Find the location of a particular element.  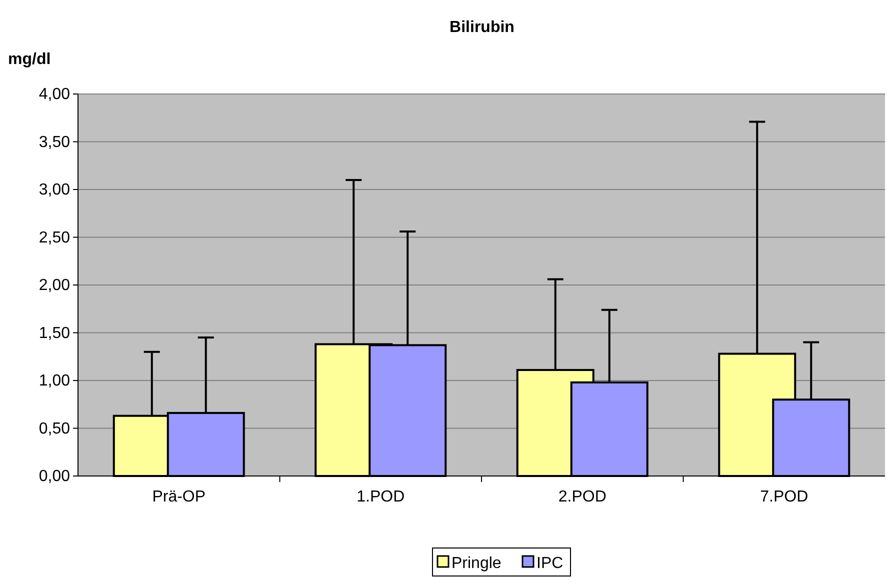

y-axis-title: mg/dl is located at coordinates (29, 59).